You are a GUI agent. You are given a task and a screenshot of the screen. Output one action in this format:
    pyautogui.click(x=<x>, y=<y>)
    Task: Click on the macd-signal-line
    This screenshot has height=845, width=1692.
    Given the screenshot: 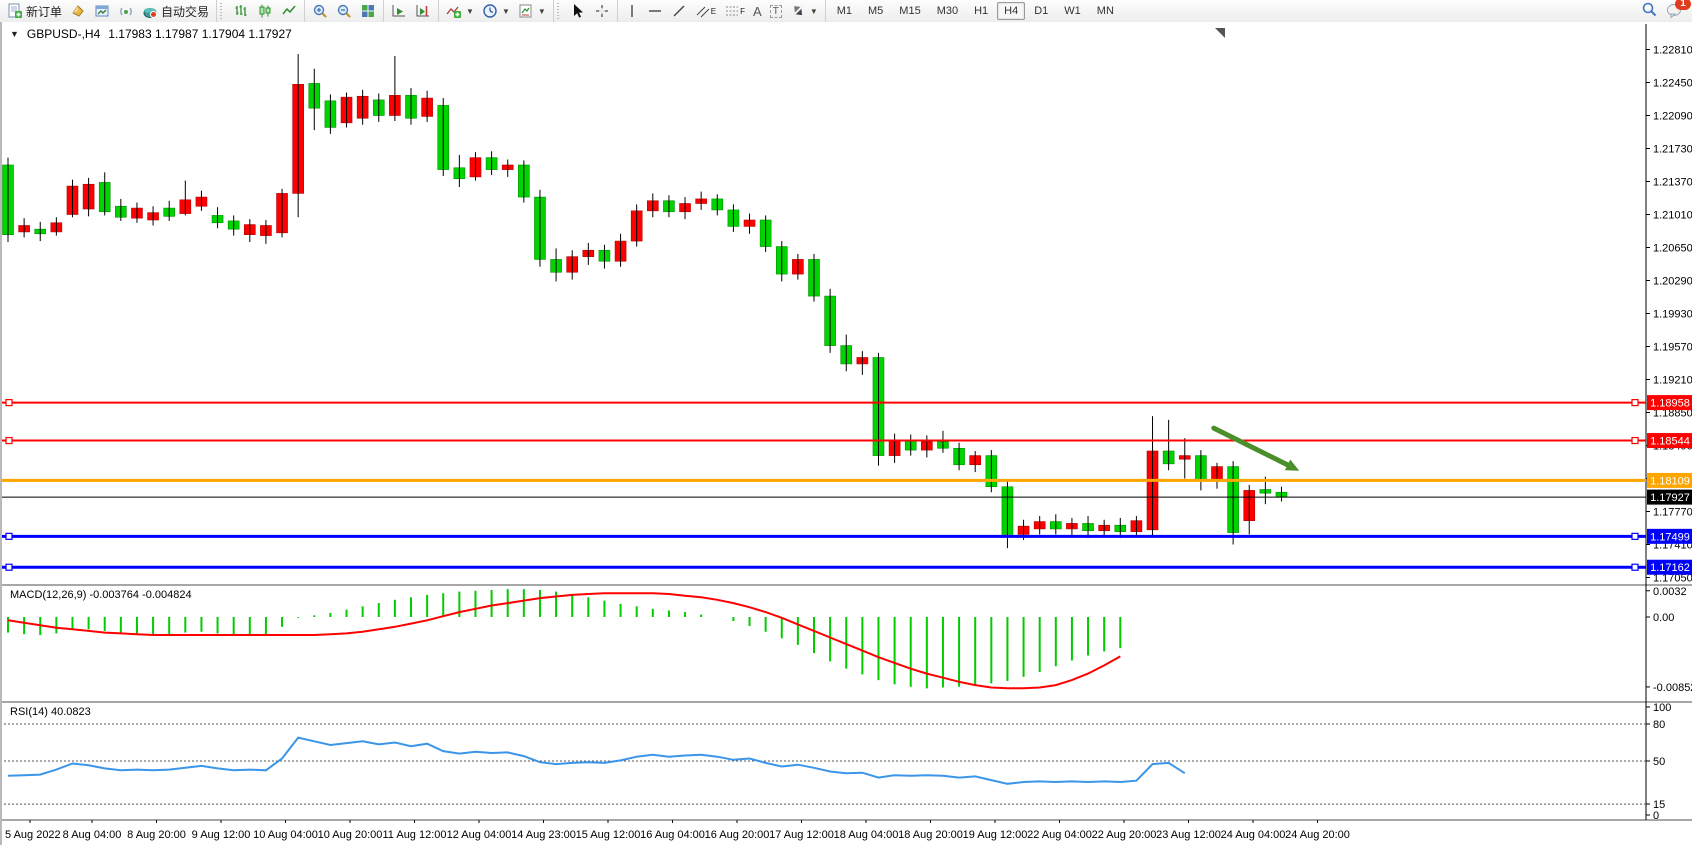 What is the action you would take?
    pyautogui.click(x=564, y=641)
    